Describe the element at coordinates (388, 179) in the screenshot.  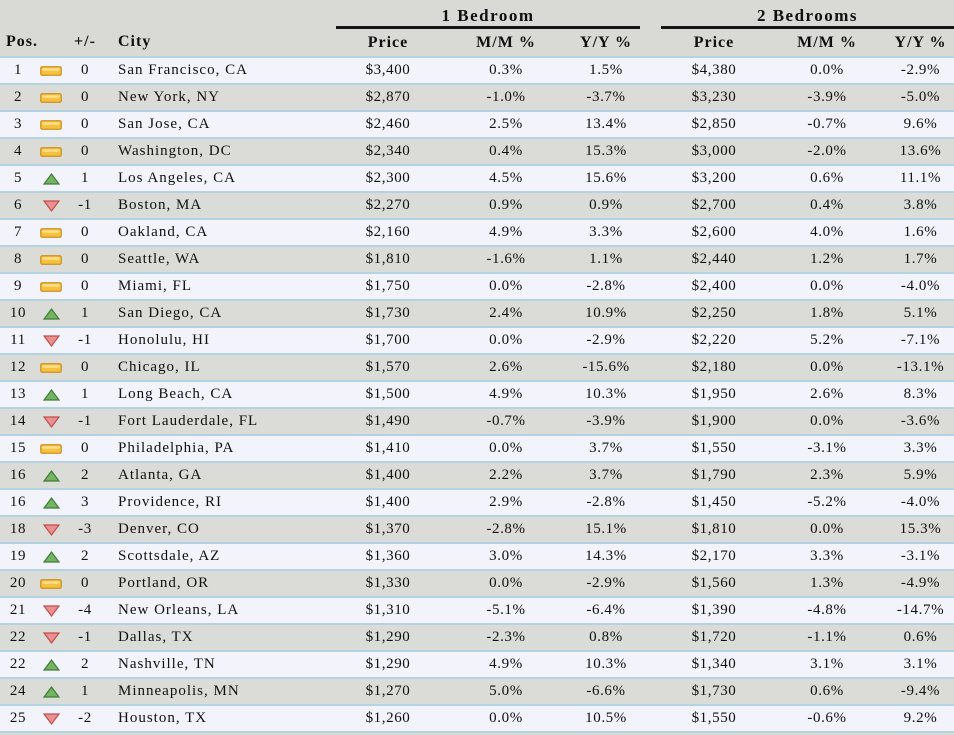
I see `br1-price-cell: $2,300` at that location.